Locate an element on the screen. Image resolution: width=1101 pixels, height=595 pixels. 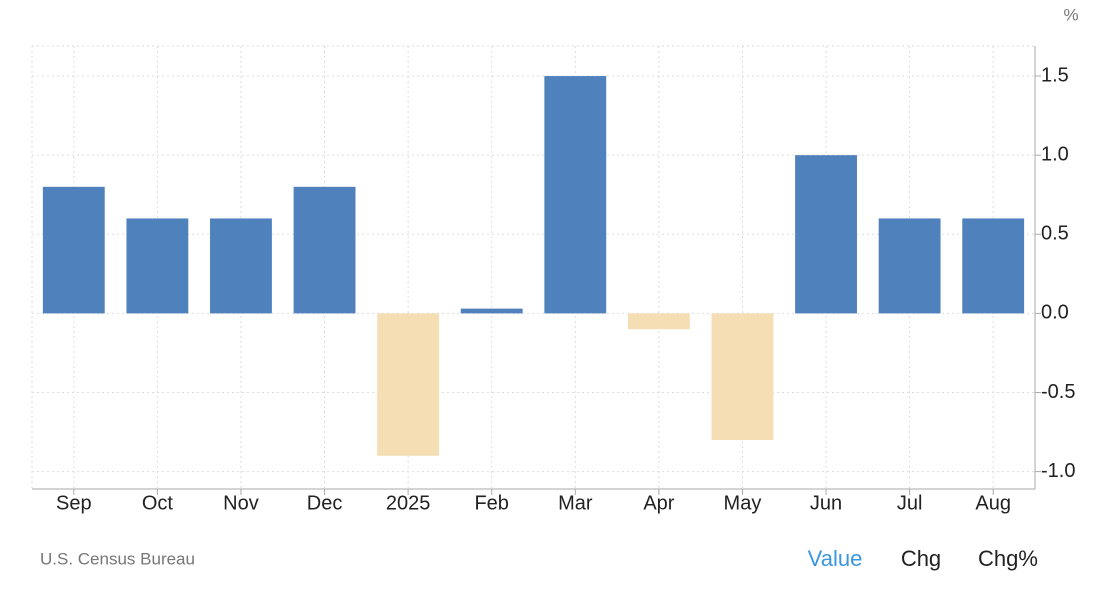
x-tick-label: Apr is located at coordinates (658, 503).